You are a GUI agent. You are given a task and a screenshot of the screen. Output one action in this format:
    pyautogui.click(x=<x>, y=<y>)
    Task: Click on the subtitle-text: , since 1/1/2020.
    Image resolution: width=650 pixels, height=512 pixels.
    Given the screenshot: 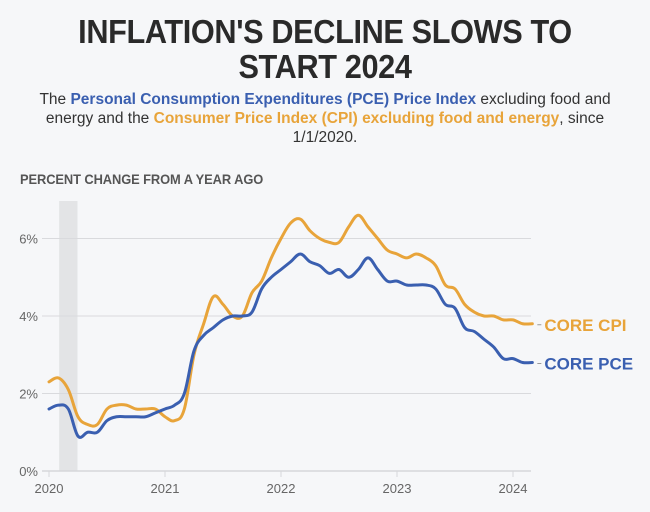 What is the action you would take?
    pyautogui.click(x=448, y=128)
    